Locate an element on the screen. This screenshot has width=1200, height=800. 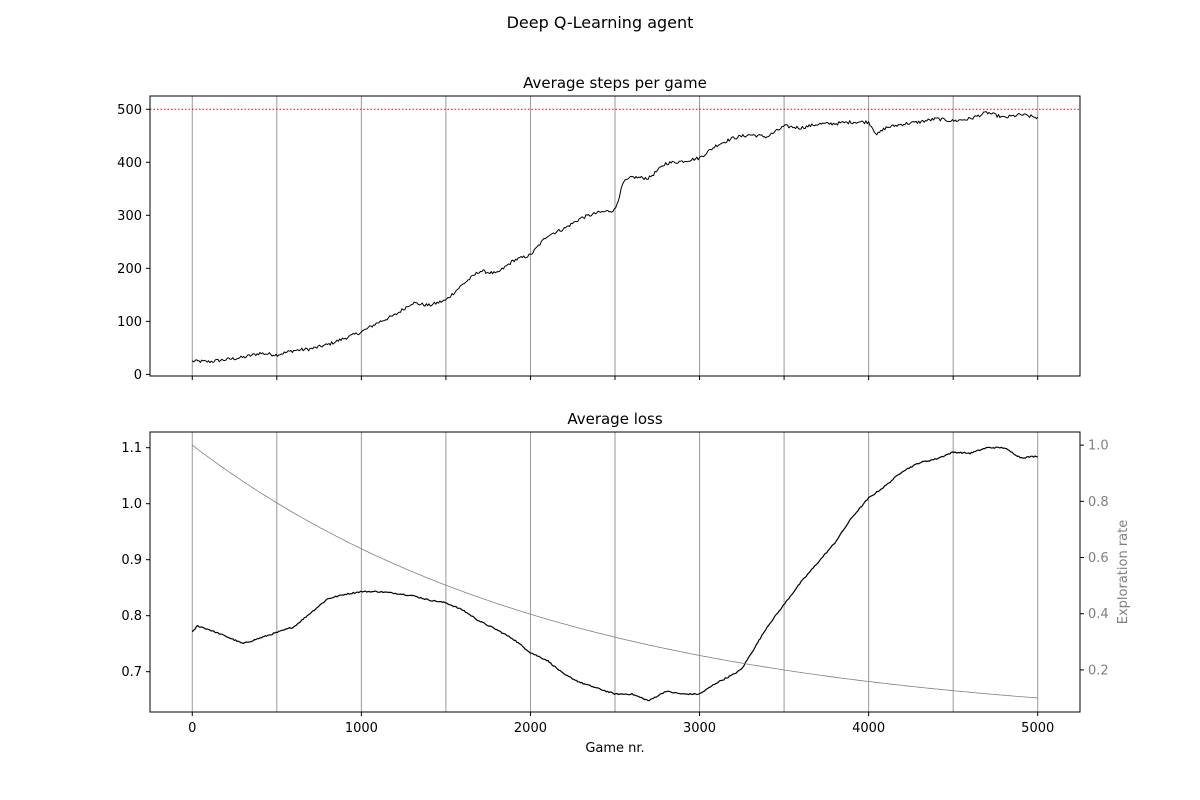
loss-chart-x-axis: 0 1000 2000 3000 4000 5000 is located at coordinates (621, 724).